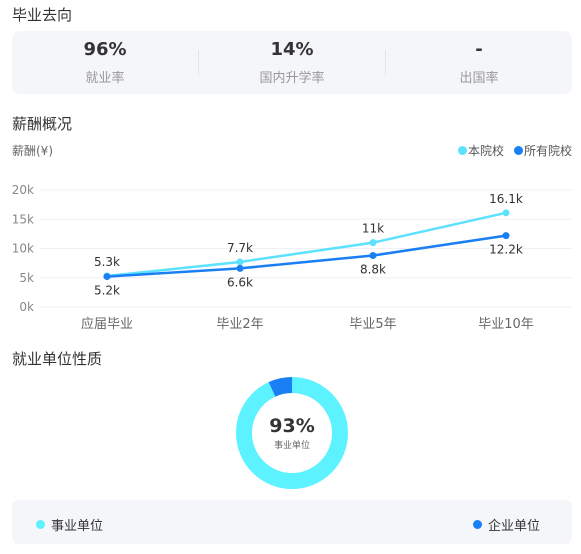 The height and width of the screenshot is (554, 581). I want to click on nature-legend: 事业单位 企业单位, so click(292, 522).